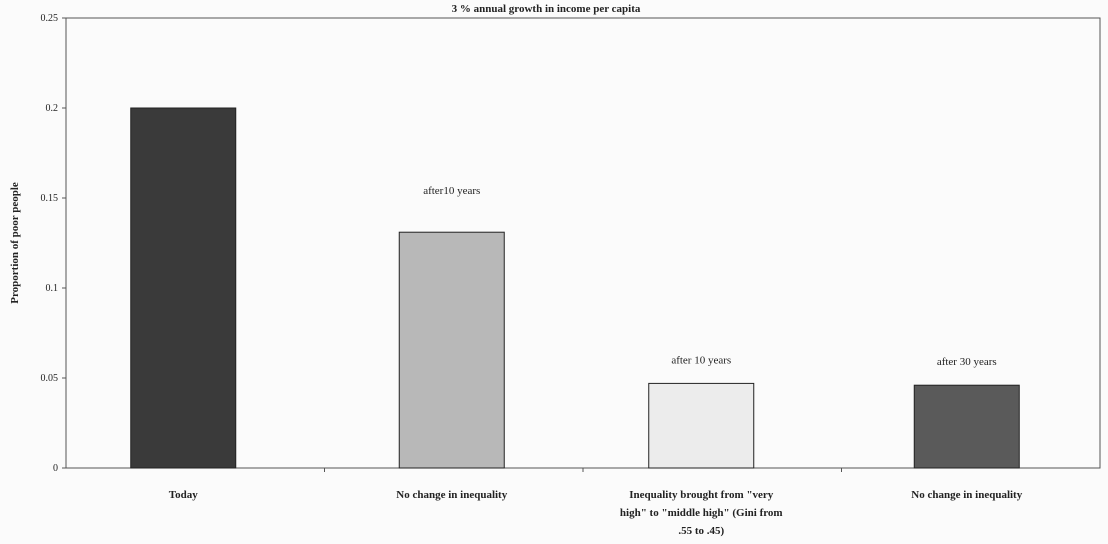 The width and height of the screenshot is (1108, 544). What do you see at coordinates (50, 18) in the screenshot?
I see `y-tick-label: 0.25` at bounding box center [50, 18].